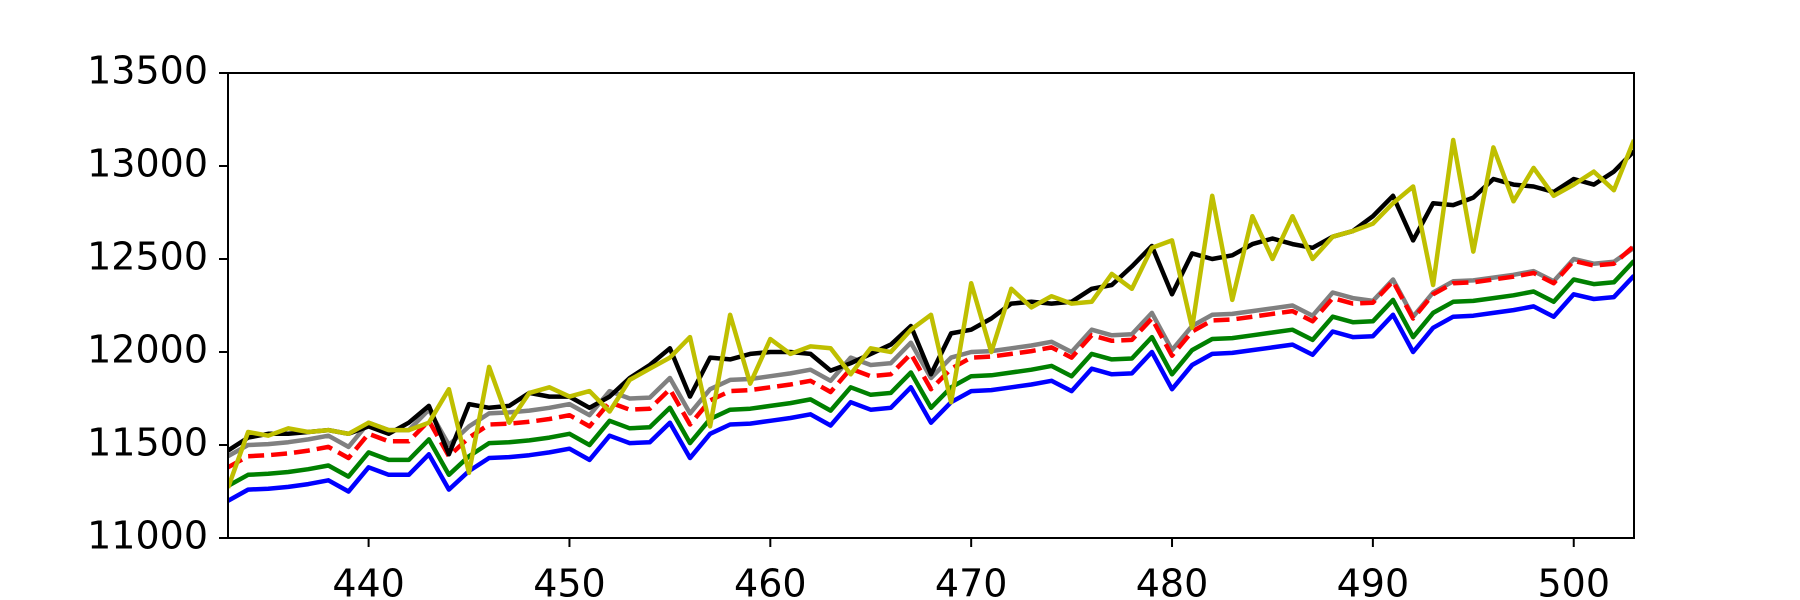  What do you see at coordinates (147, 164) in the screenshot?
I see `y-tick-label: 13000` at bounding box center [147, 164].